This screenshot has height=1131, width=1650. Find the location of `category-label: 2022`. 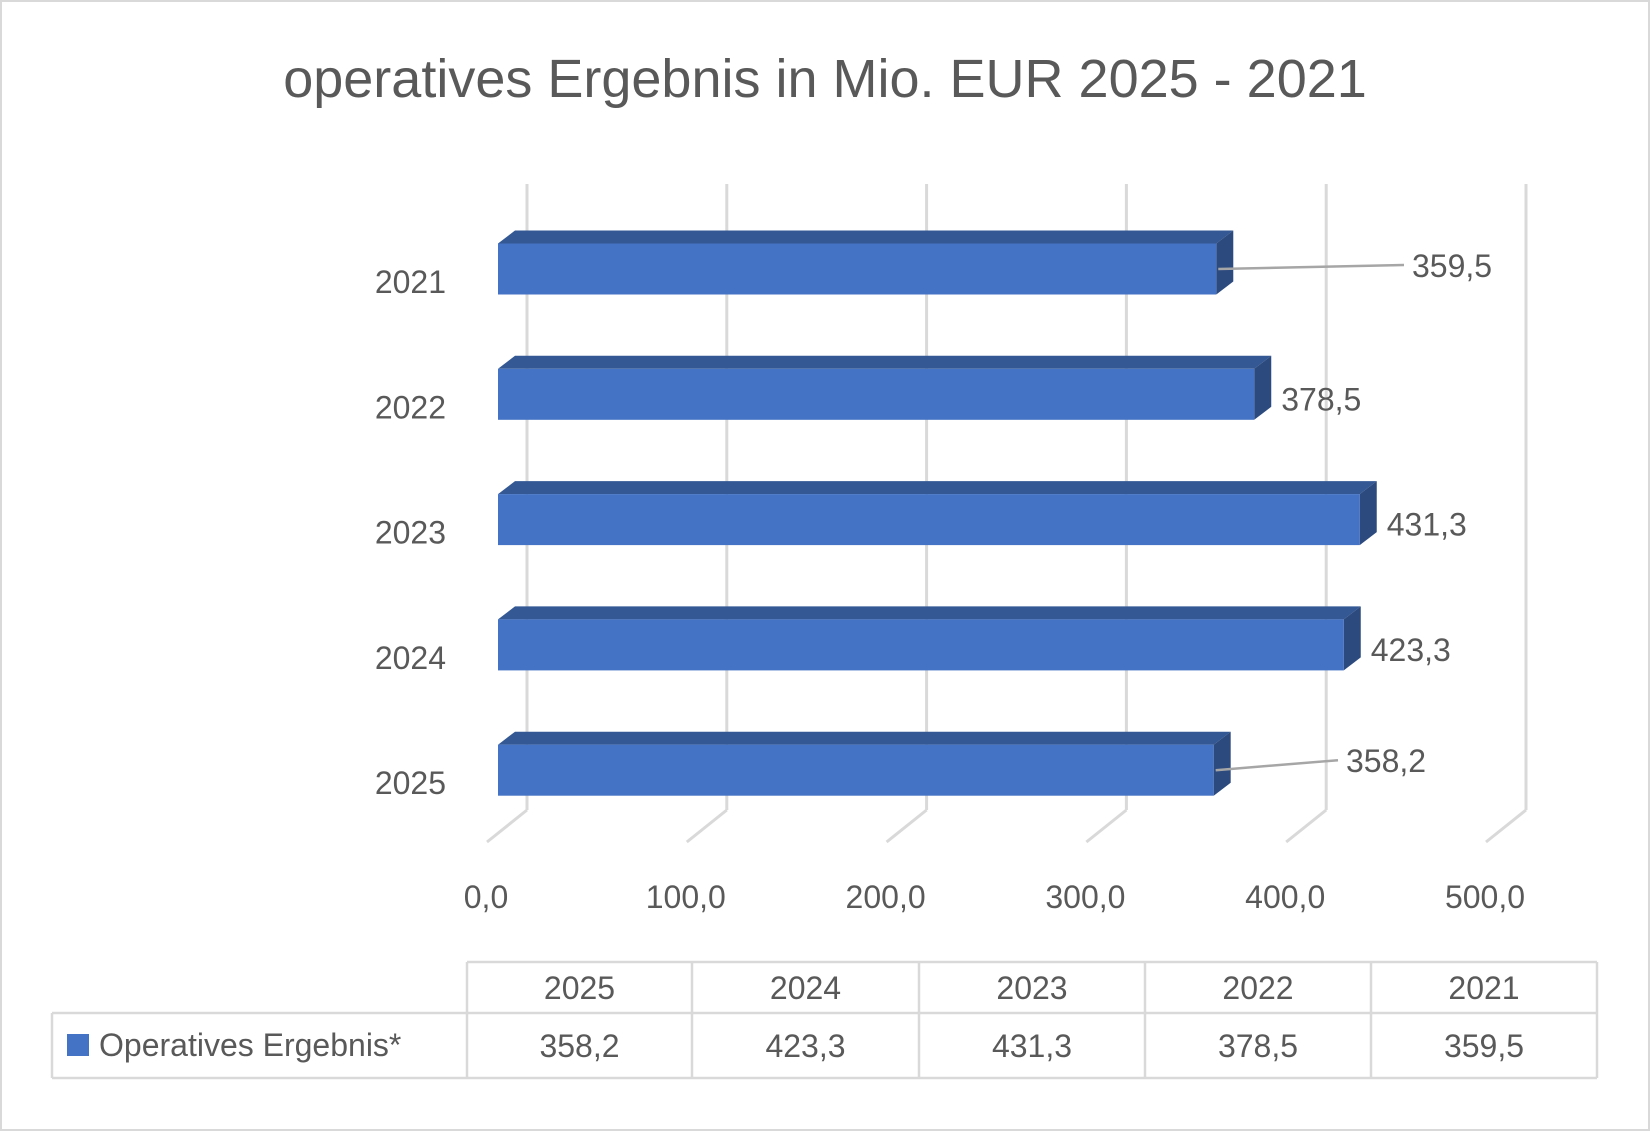

category-label: 2022 is located at coordinates (410, 407).